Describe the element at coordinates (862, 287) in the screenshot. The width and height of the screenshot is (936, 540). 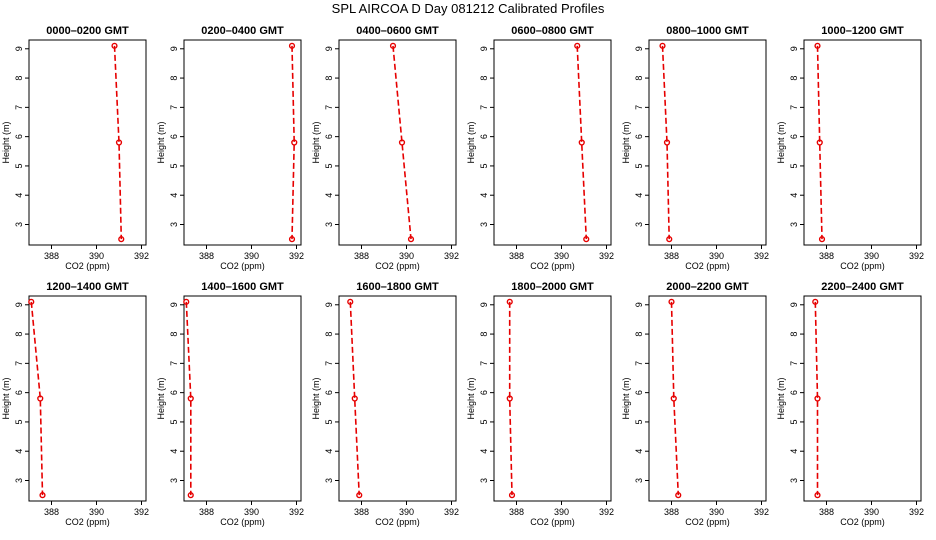
I see `panel-title: 2200–2400 GMT` at that location.